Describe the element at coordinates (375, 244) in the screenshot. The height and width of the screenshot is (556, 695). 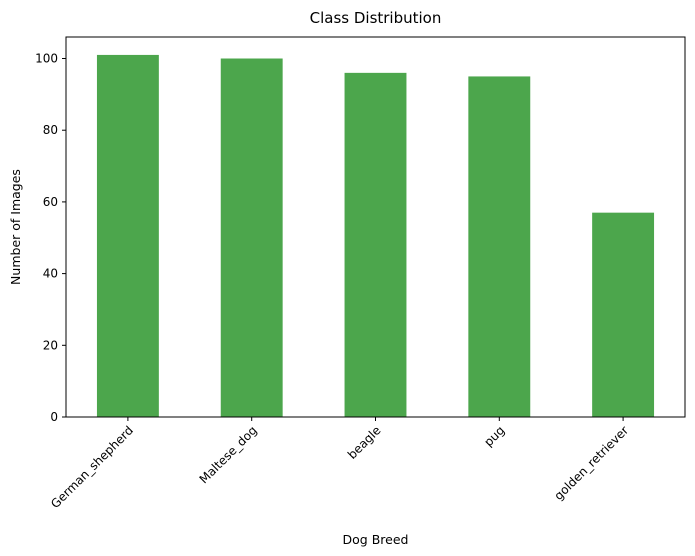
I see `bar-beagle` at that location.